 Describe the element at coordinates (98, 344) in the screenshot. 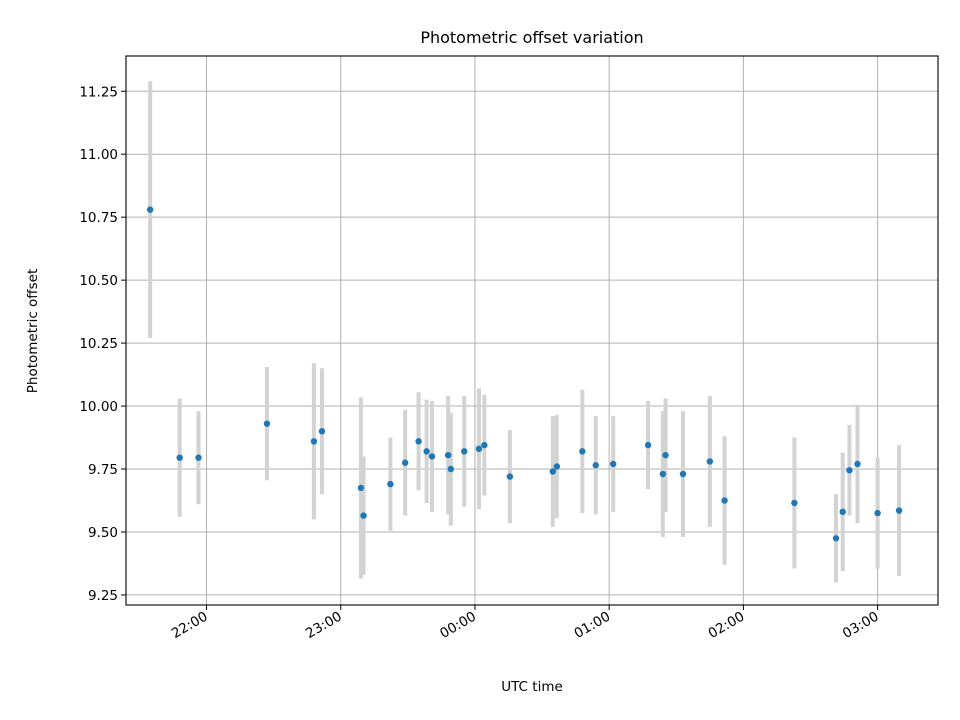

I see `y-tick-label: 10.25` at that location.